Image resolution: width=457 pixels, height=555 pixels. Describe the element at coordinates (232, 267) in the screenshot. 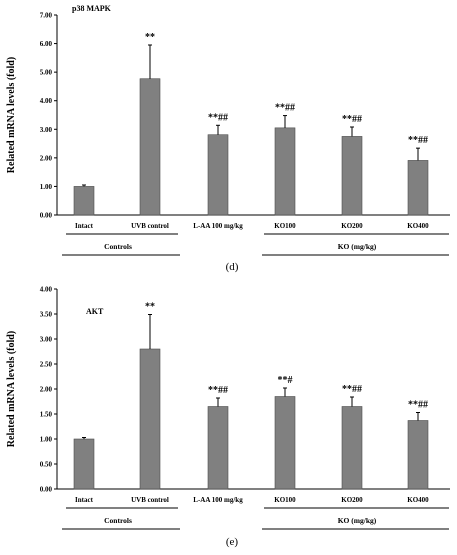

I see `panel-label: (d)` at that location.